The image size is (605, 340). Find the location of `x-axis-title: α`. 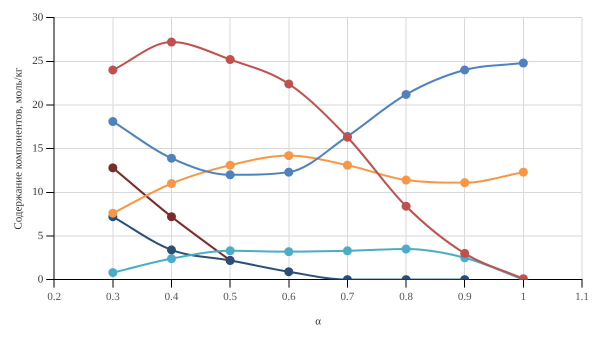

x-axis-title: α is located at coordinates (318, 321).